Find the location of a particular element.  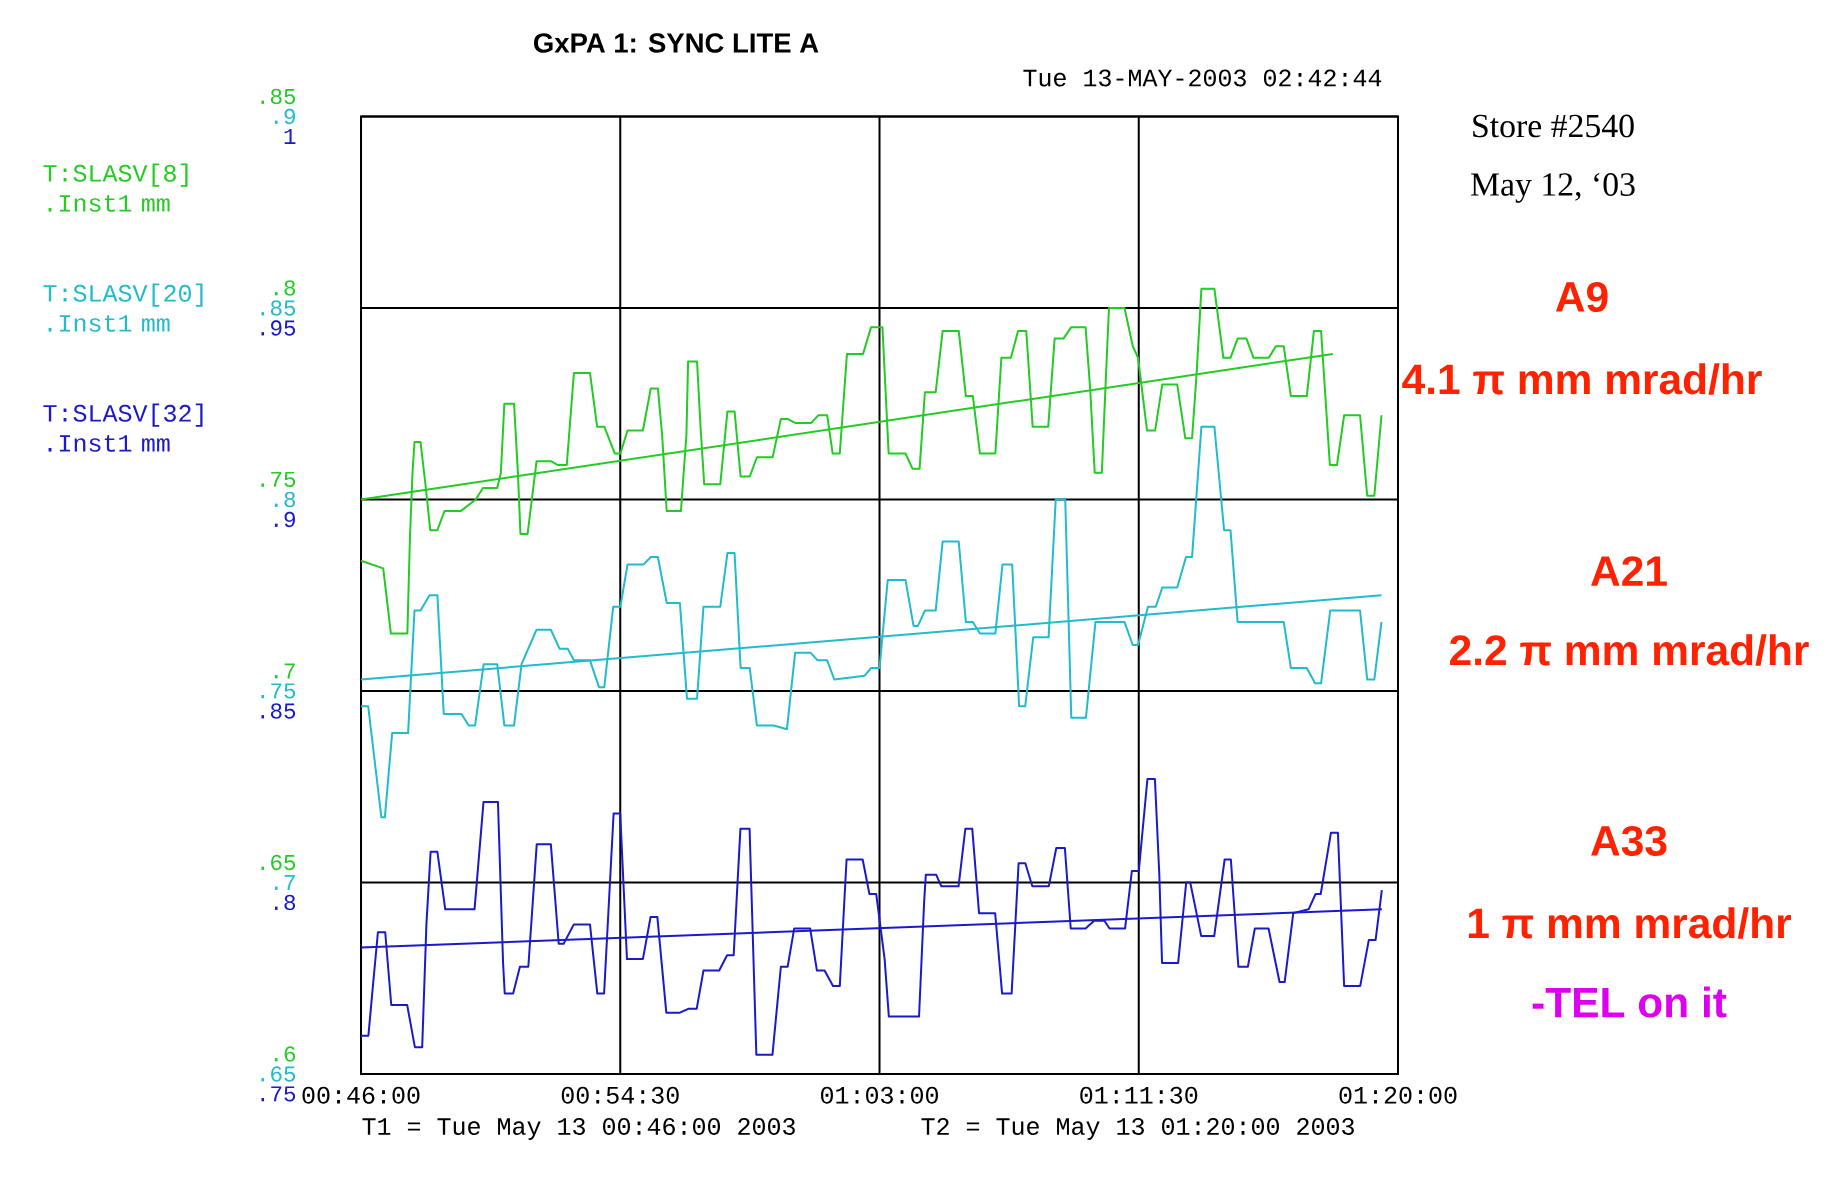

y-tick-label: .8 is located at coordinates (285, 288).